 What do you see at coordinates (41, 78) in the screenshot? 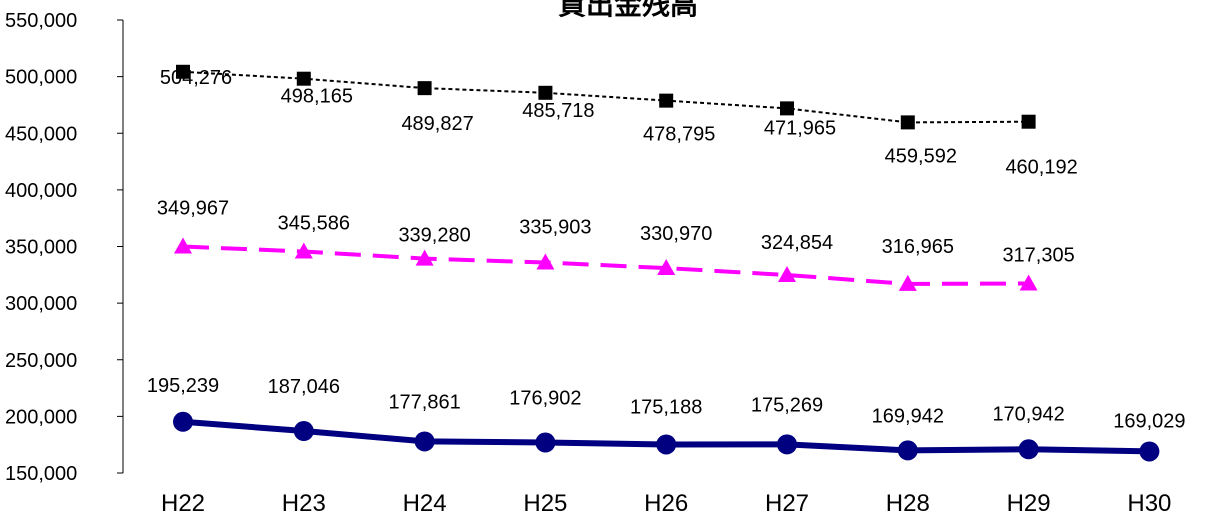
I see `y-tick-label: 500,000` at bounding box center [41, 78].